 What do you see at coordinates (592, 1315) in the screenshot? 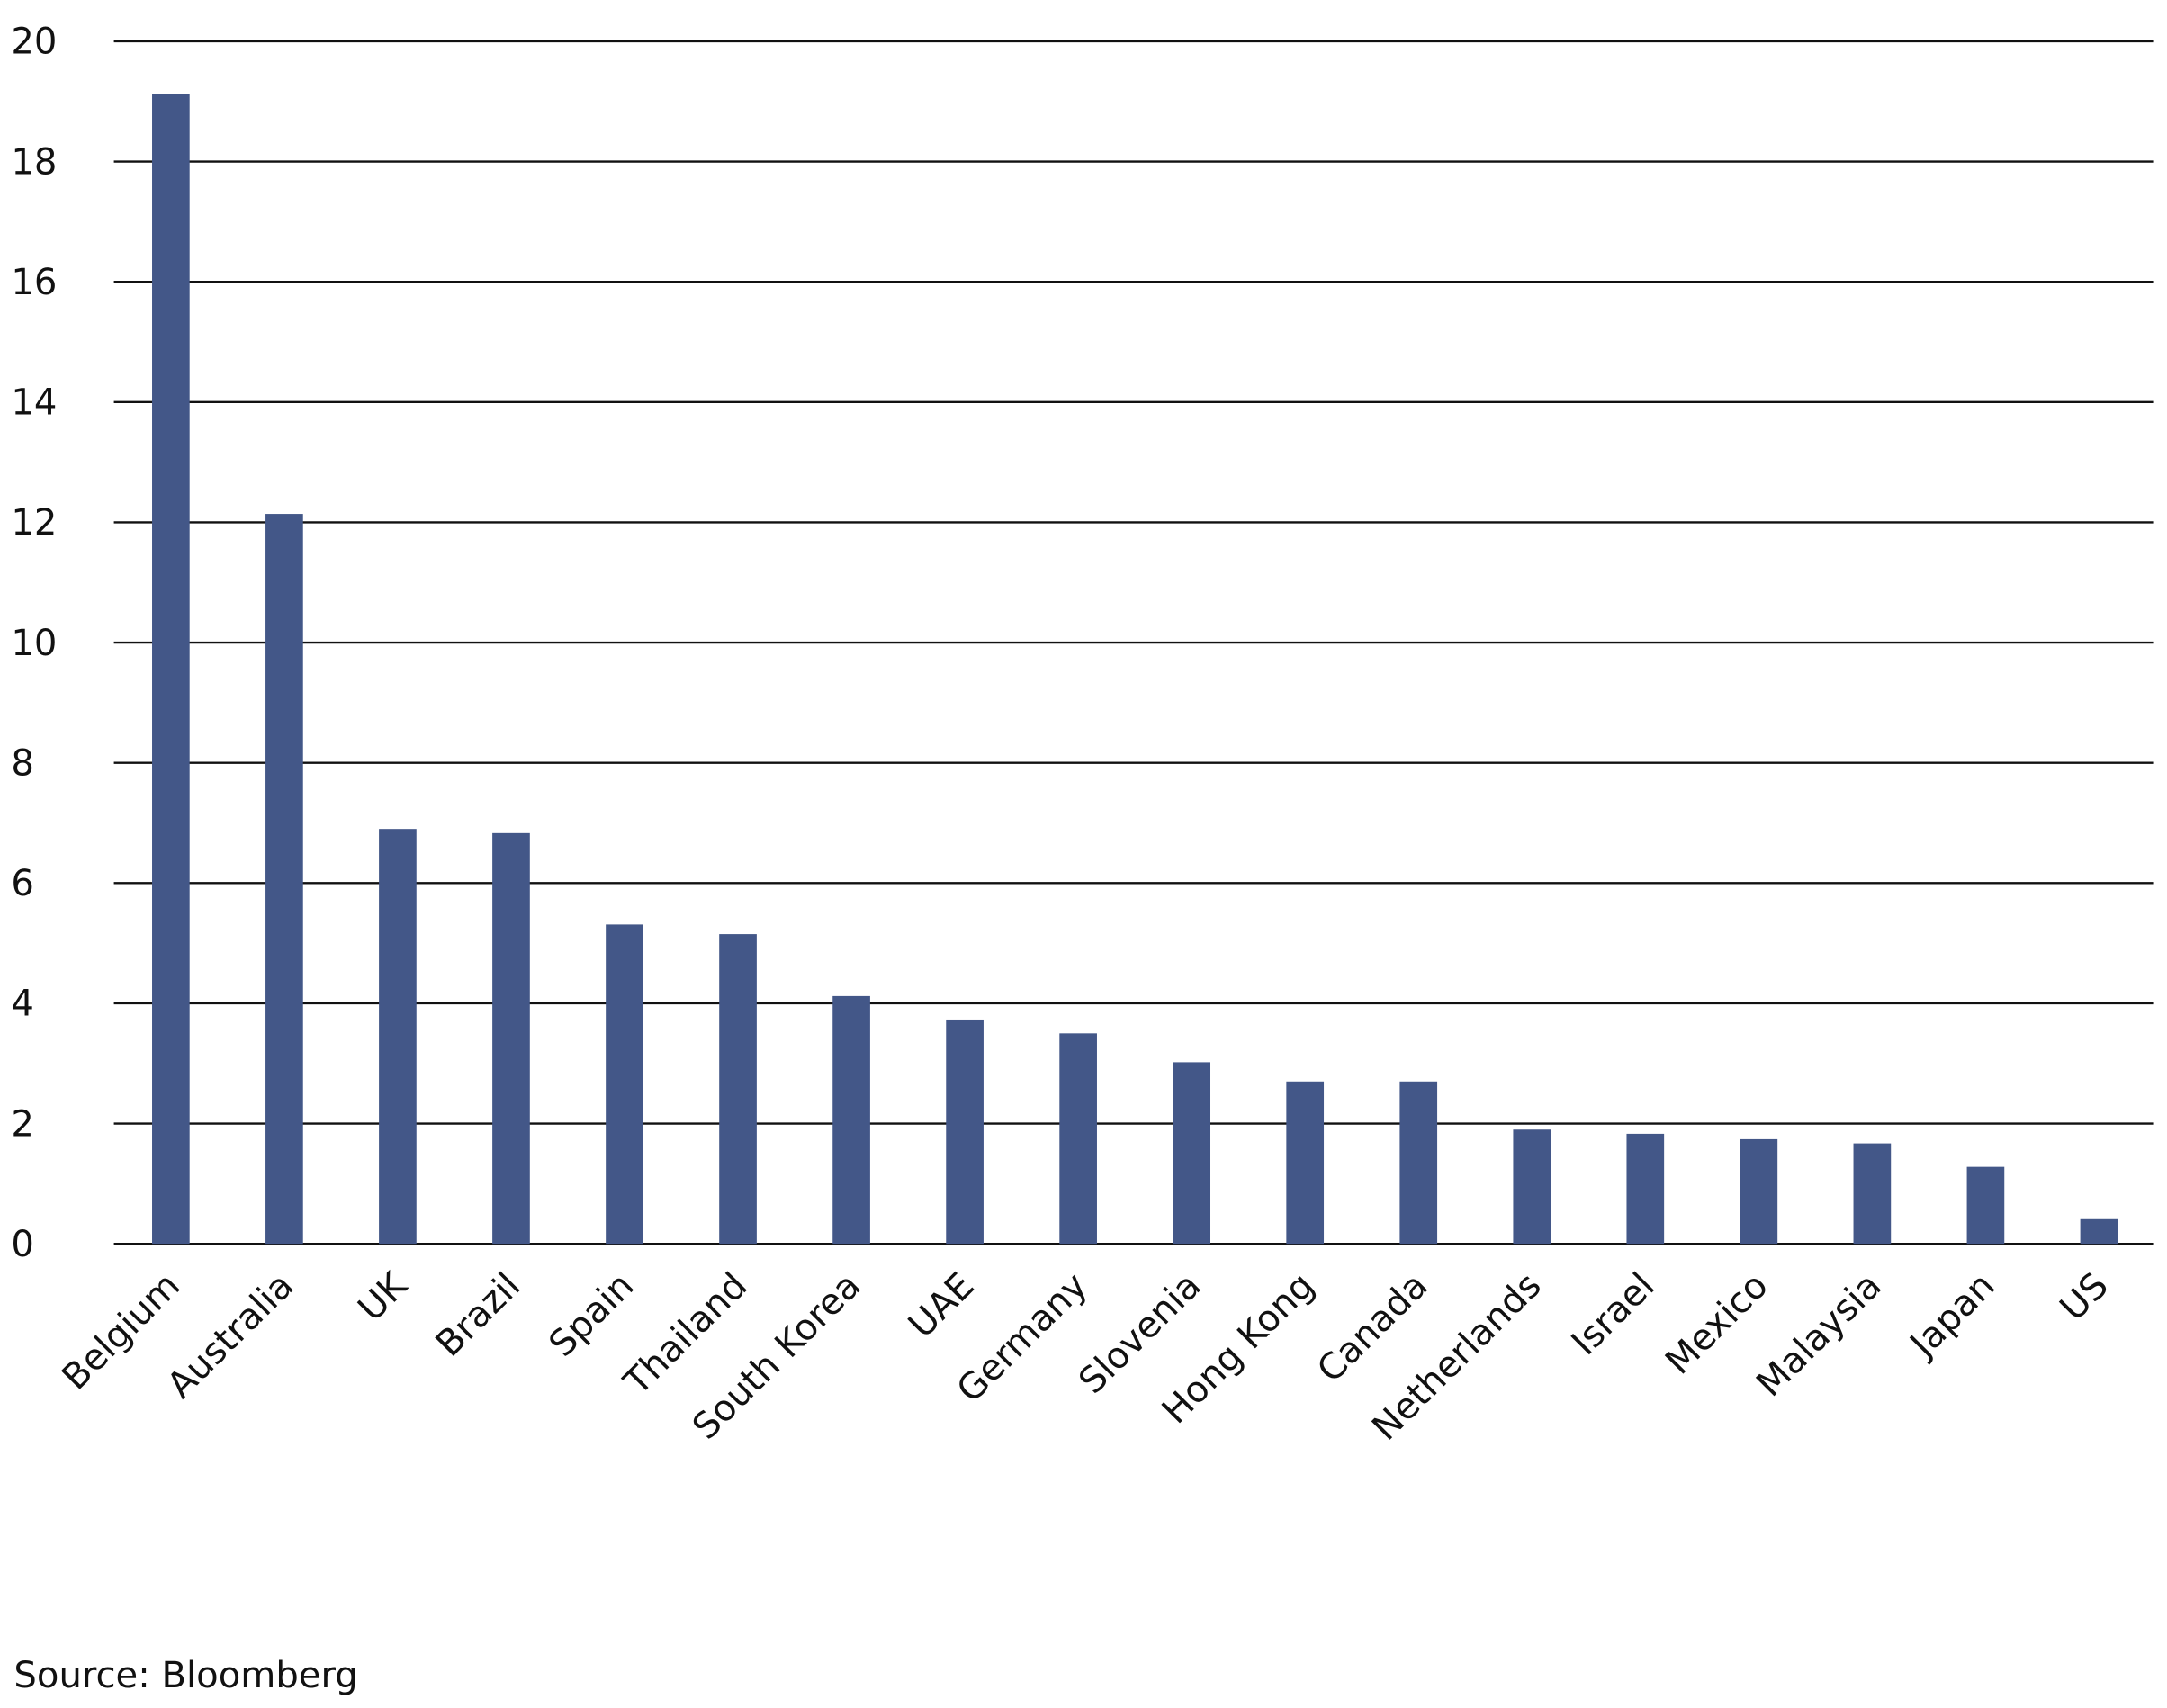
I see `x-tick-label: Spain` at bounding box center [592, 1315].